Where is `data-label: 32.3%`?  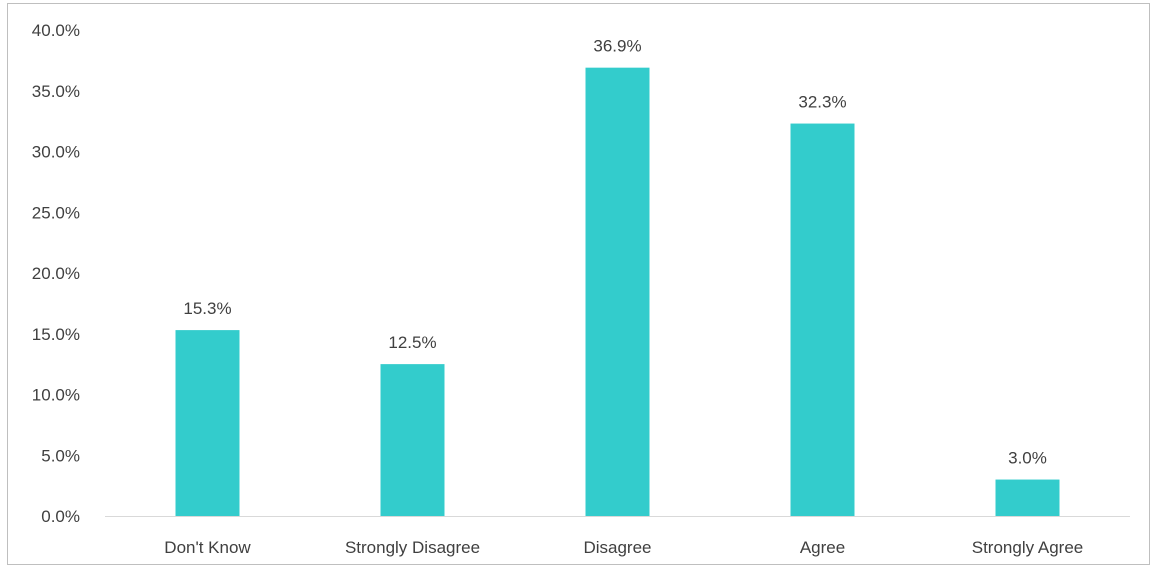 data-label: 32.3% is located at coordinates (822, 102).